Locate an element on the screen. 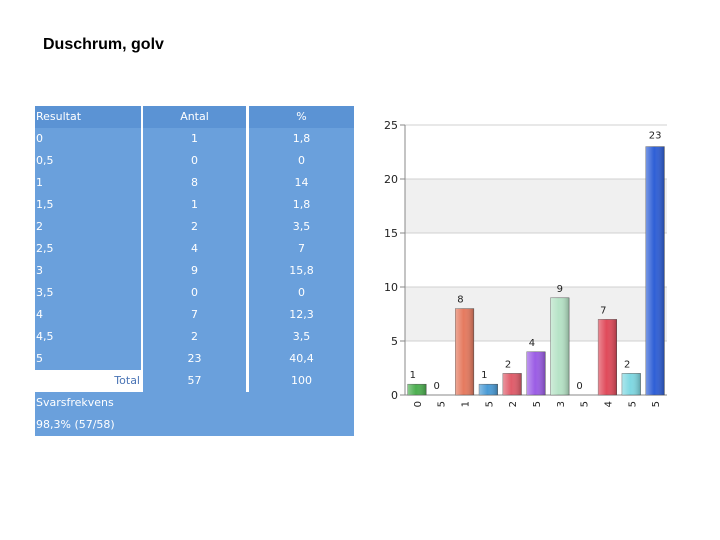  cell-antal: 9 is located at coordinates (194, 271).